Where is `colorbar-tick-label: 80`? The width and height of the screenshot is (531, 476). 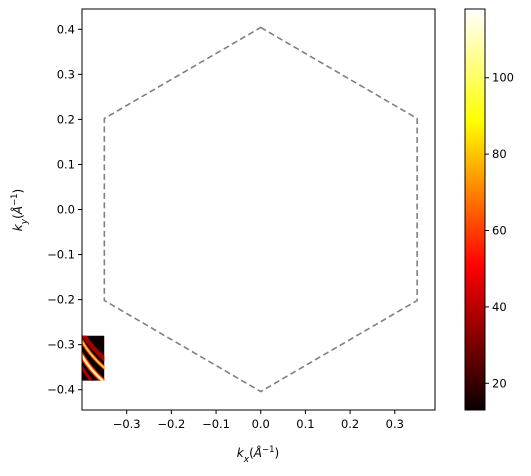
colorbar-tick-label: 80 is located at coordinates (499, 154).